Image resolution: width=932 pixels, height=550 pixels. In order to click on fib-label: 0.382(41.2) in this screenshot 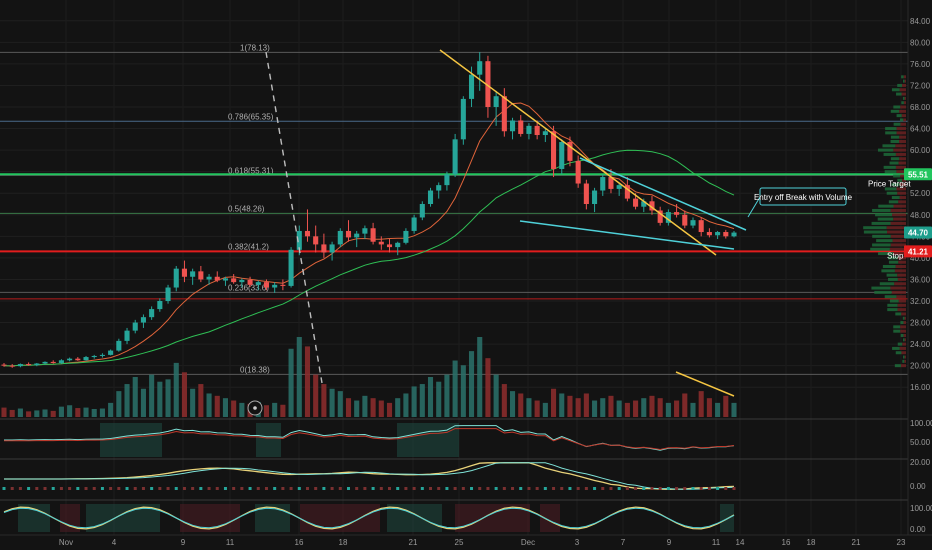, I will do `click(248, 246)`.